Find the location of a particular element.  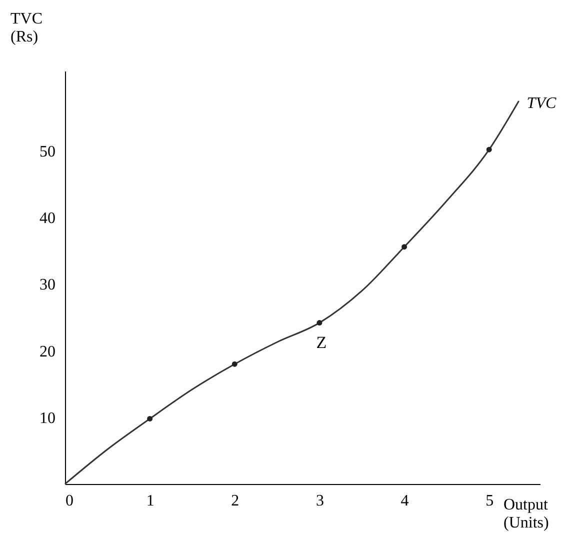

x-tick-label: 4 is located at coordinates (404, 501).